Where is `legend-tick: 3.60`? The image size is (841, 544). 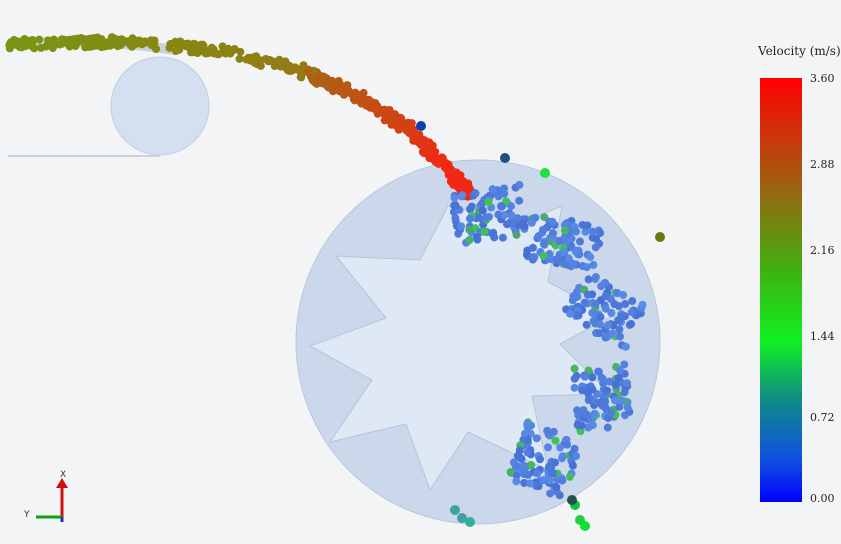 legend-tick: 3.60 is located at coordinates (822, 78).